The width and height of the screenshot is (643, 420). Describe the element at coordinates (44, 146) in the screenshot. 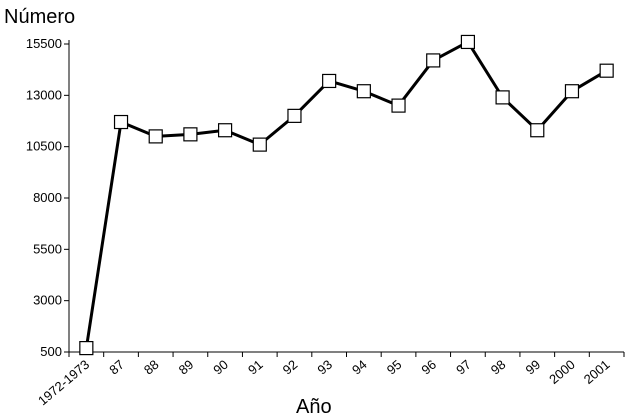

I see `y-tick-label: 10500` at that location.